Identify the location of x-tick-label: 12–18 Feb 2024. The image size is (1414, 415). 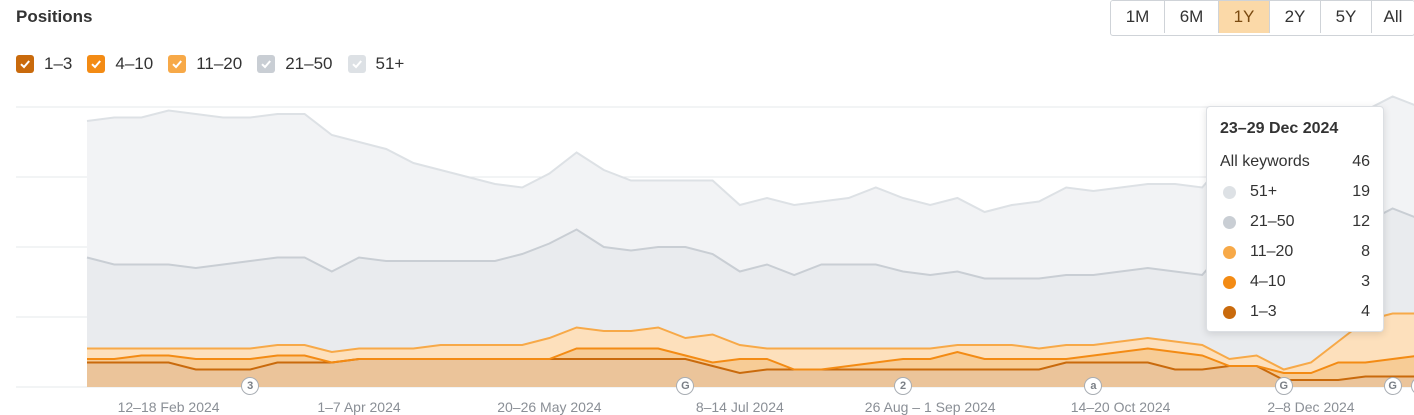
(168, 407).